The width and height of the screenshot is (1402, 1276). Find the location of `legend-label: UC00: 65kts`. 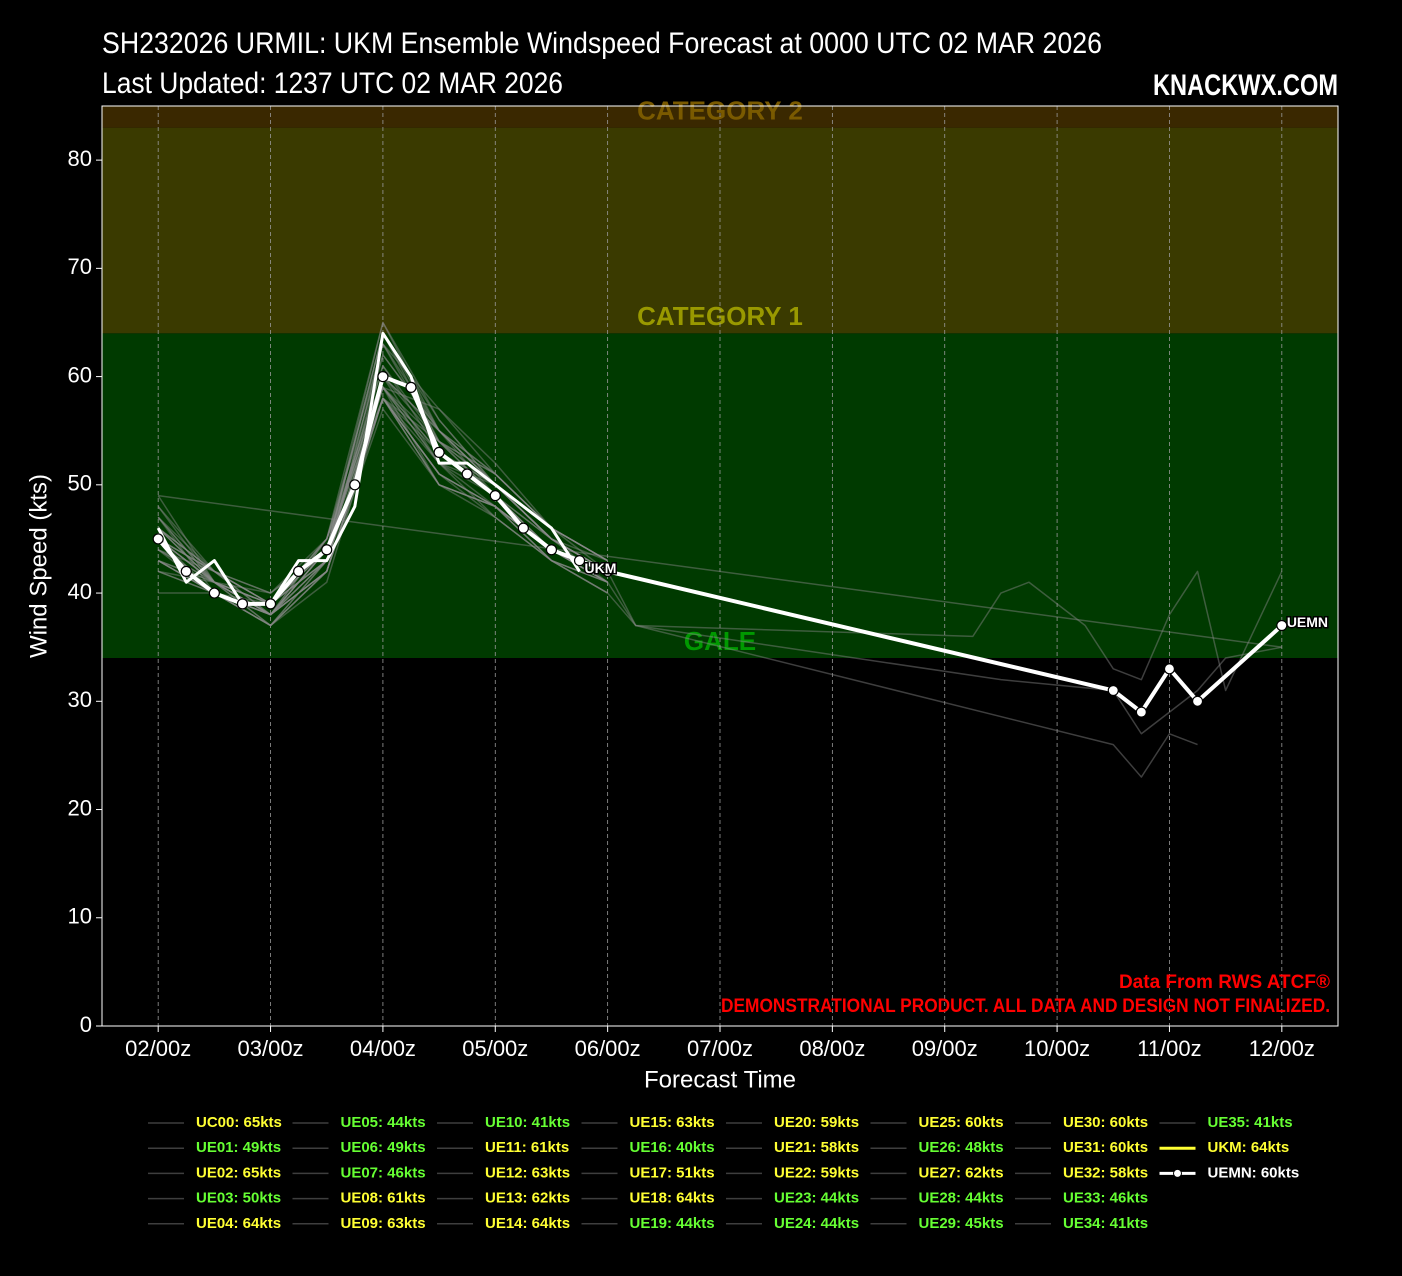

legend-label: UC00: 65kts is located at coordinates (239, 1122).